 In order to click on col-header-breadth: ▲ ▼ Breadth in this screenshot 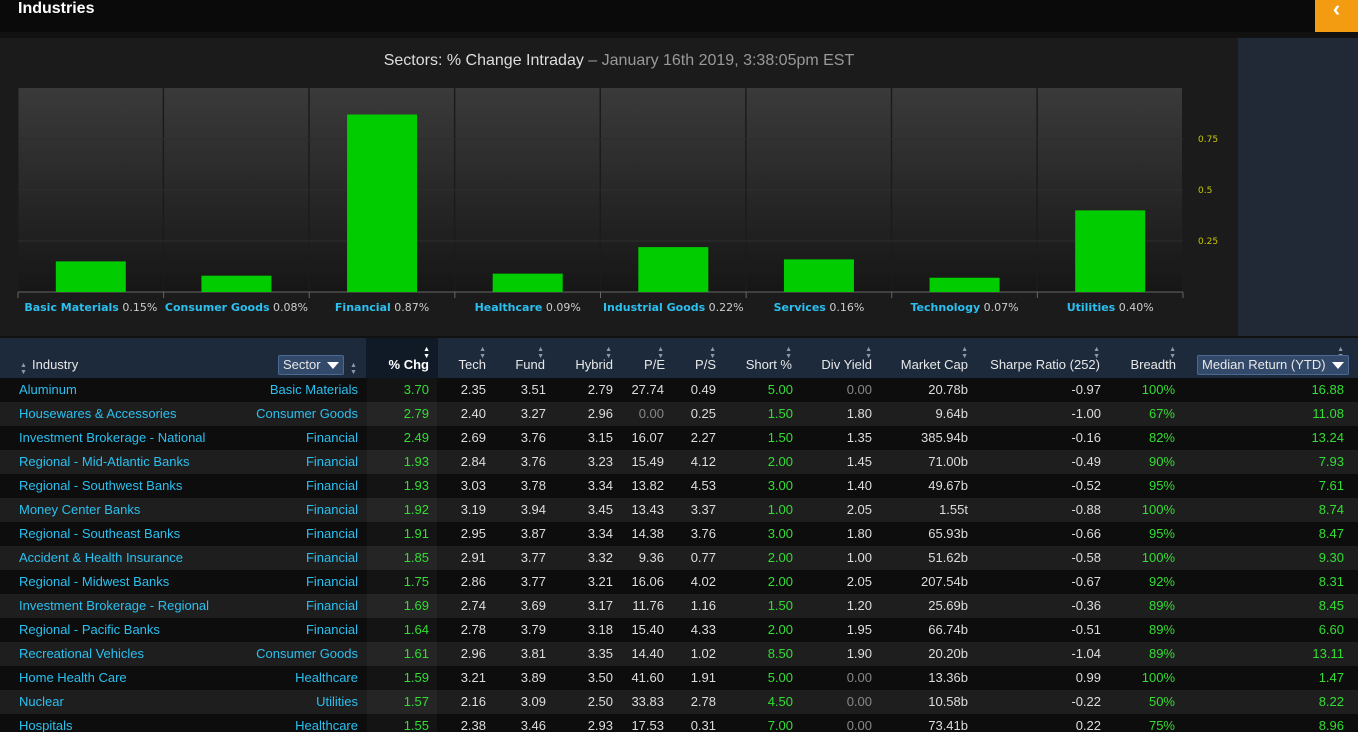, I will do `click(1140, 358)`.